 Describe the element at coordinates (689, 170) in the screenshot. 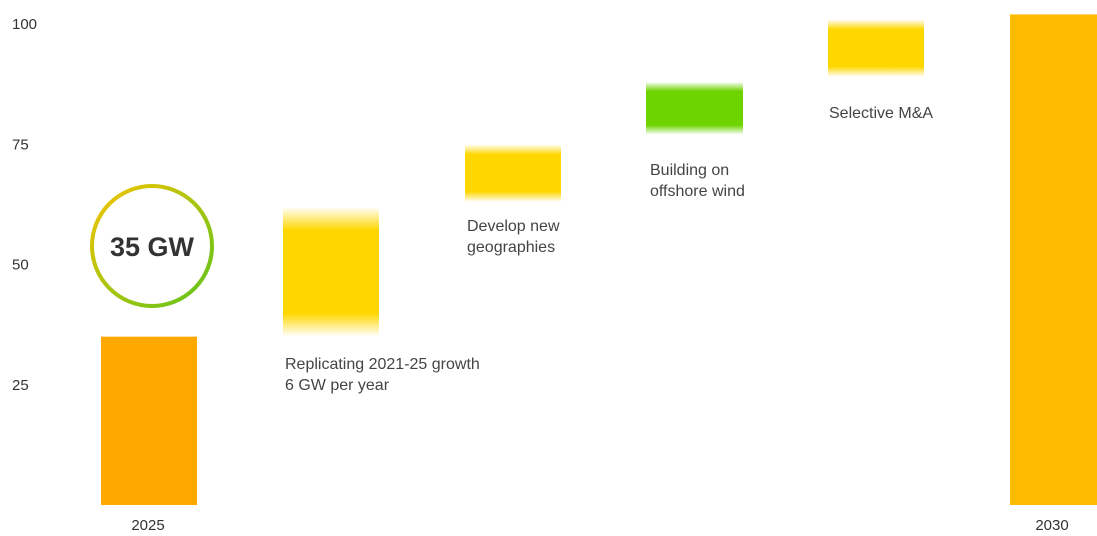

I see `annotation-line: Building on` at that location.